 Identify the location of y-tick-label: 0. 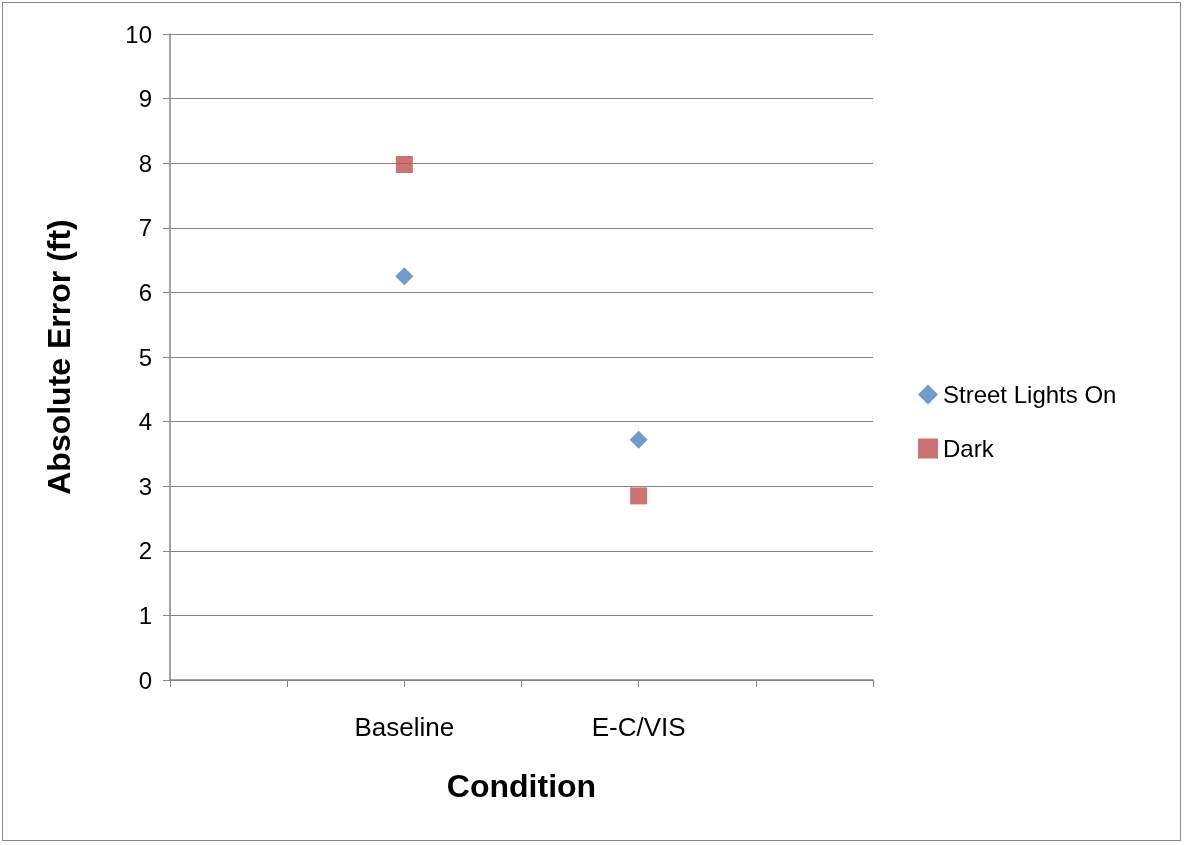
(145, 680).